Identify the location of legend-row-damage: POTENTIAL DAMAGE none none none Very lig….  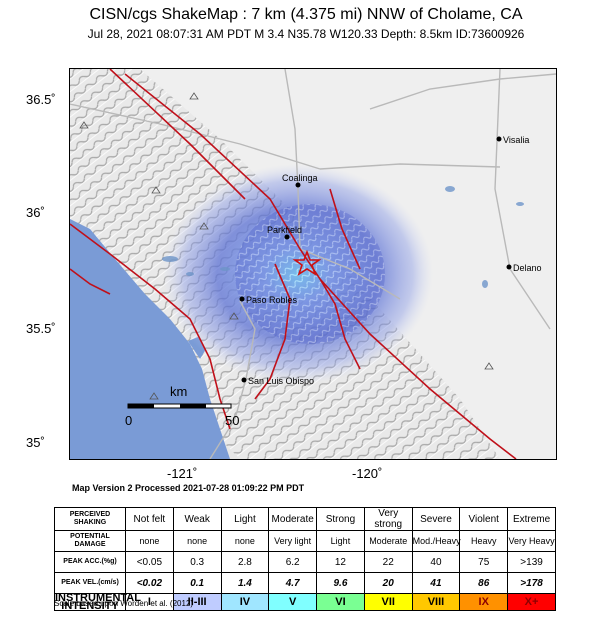
(305, 541).